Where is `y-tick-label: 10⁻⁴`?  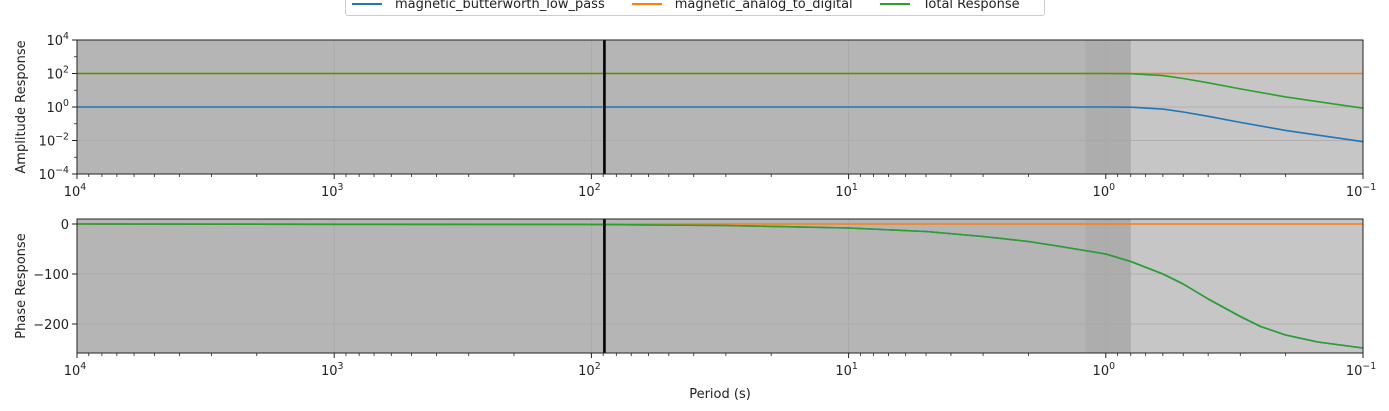 y-tick-label: 10⁻⁴ is located at coordinates (54, 174).